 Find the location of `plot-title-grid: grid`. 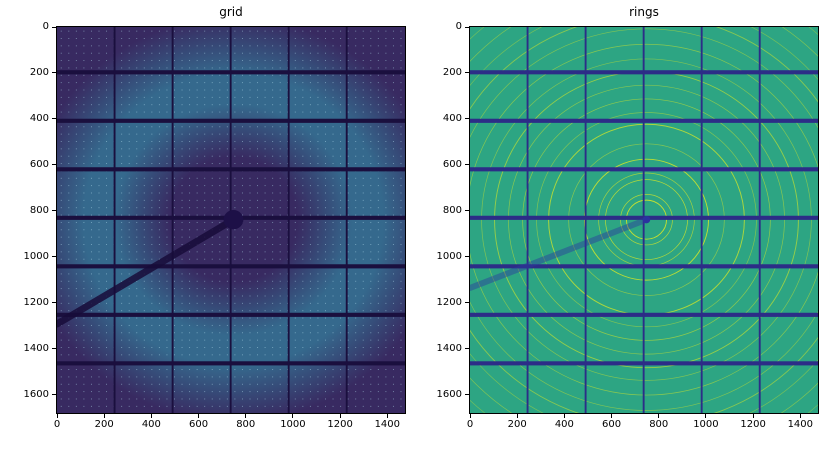

plot-title-grid: grid is located at coordinates (231, 12).